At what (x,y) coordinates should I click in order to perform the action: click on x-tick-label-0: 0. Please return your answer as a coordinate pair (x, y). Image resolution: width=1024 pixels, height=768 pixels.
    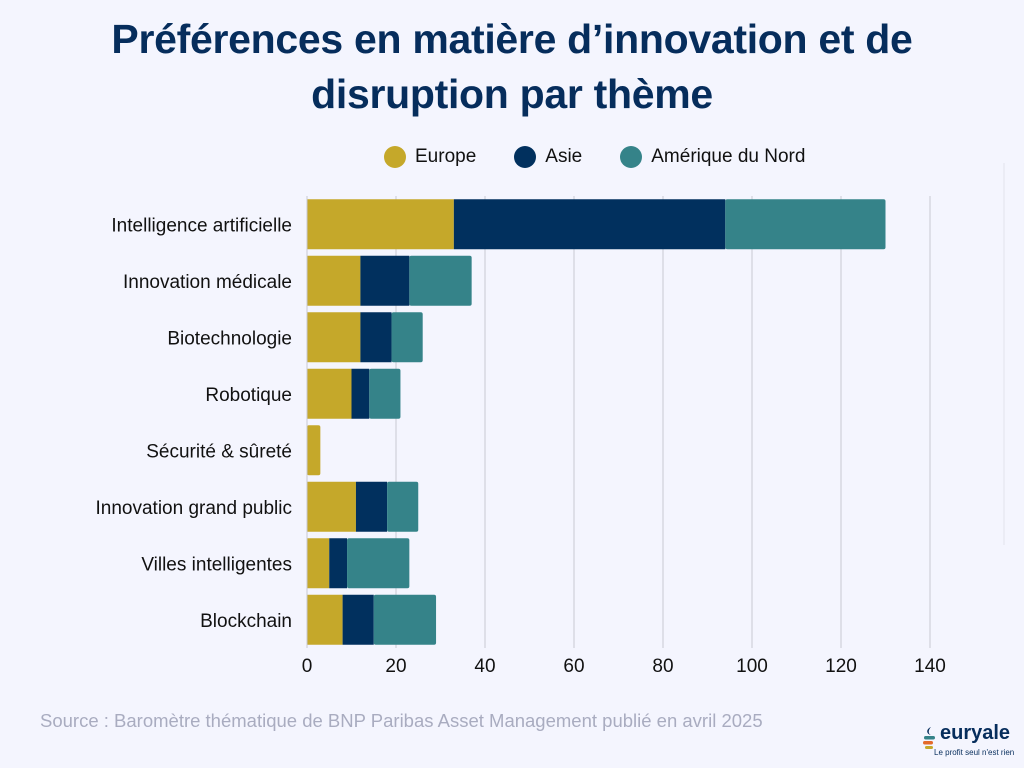
    Looking at the image, I should click on (307, 666).